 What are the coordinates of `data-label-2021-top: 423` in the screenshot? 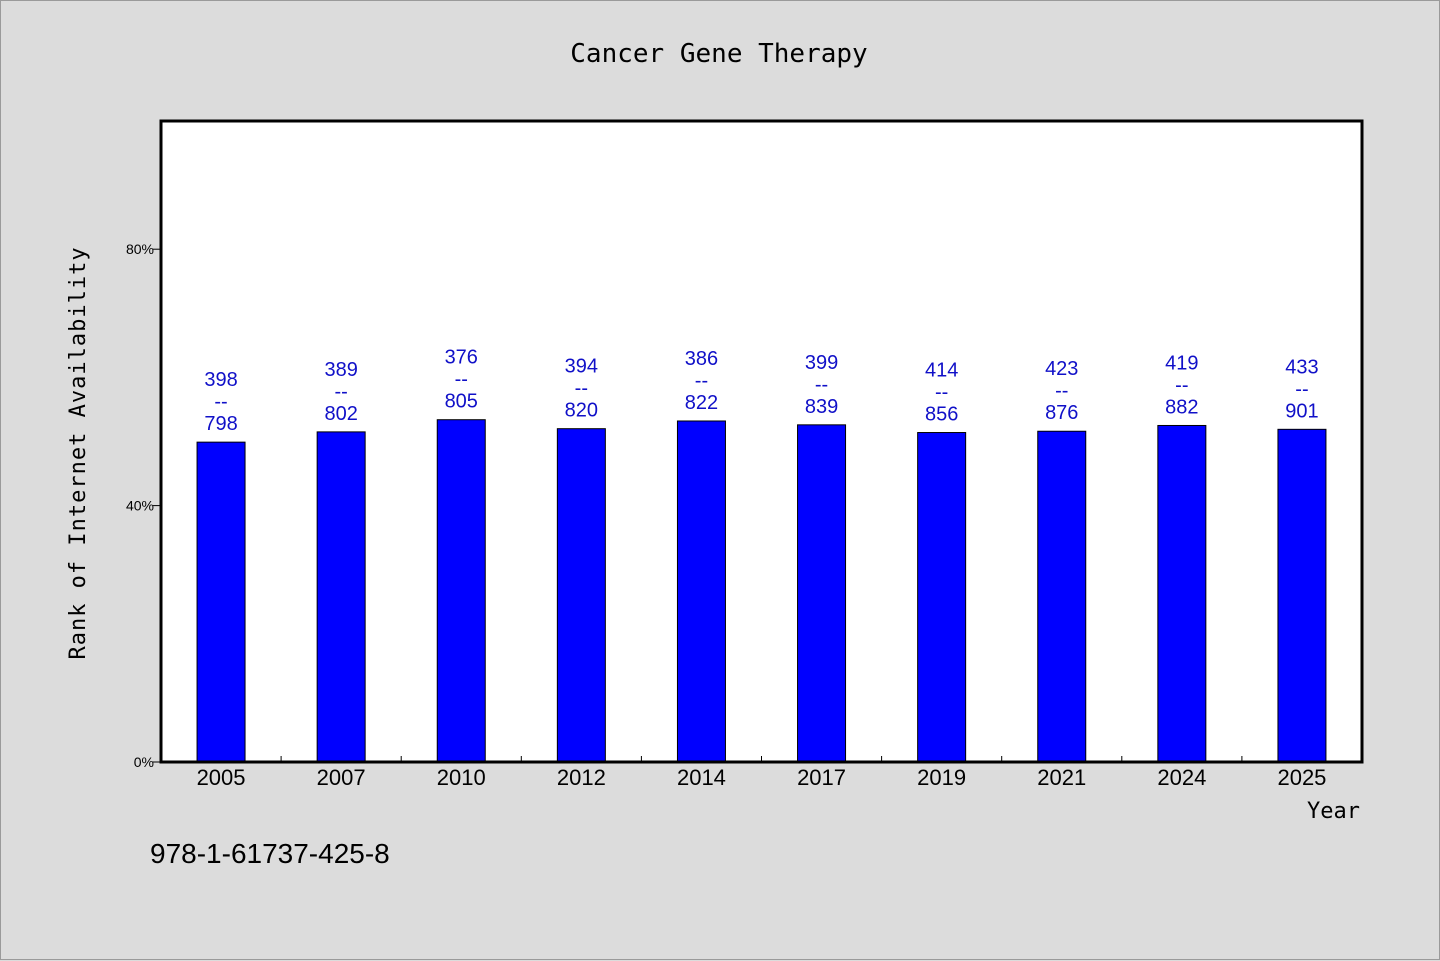 It's located at (1061, 369).